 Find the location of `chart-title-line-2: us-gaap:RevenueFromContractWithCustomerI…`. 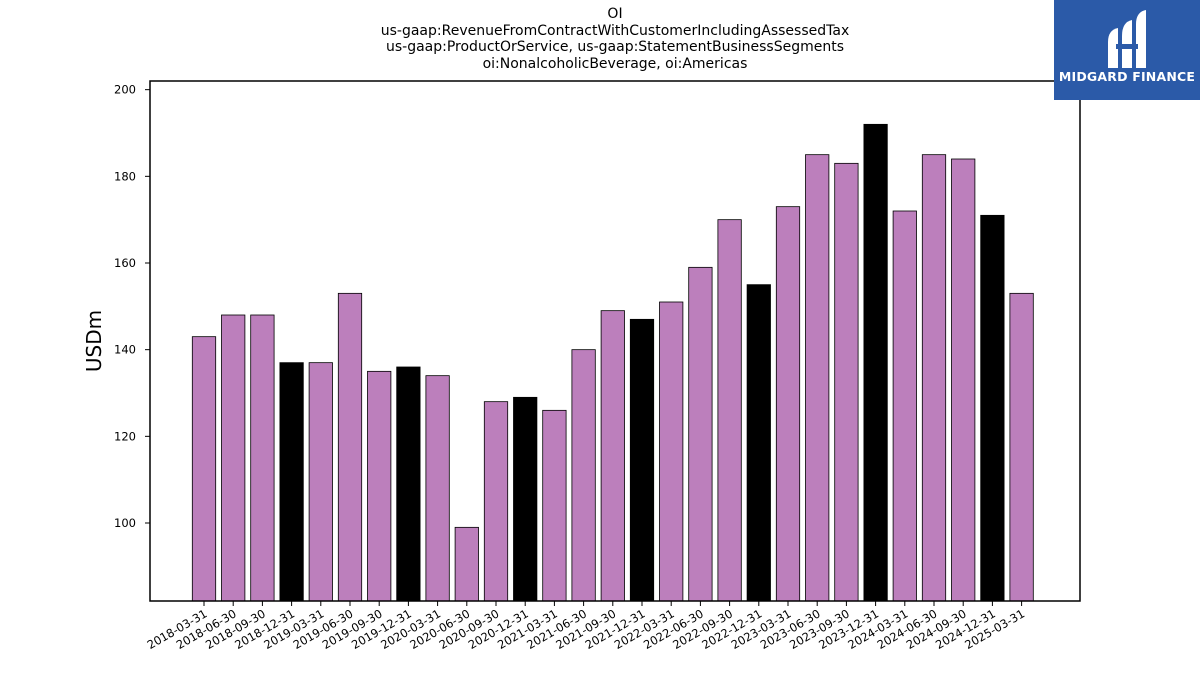

chart-title-line-2: us-gaap:RevenueFromContractWithCustomerI… is located at coordinates (615, 30).